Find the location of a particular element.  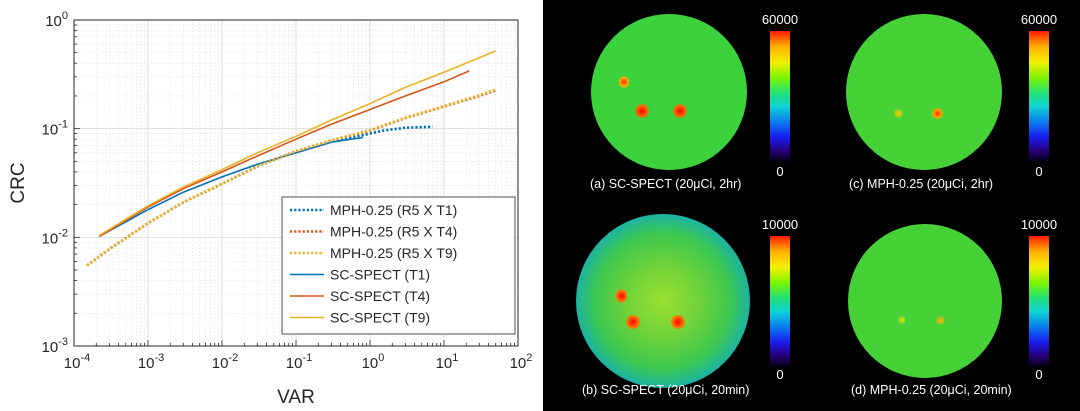

y-axis-label: CRC is located at coordinates (18, 182).